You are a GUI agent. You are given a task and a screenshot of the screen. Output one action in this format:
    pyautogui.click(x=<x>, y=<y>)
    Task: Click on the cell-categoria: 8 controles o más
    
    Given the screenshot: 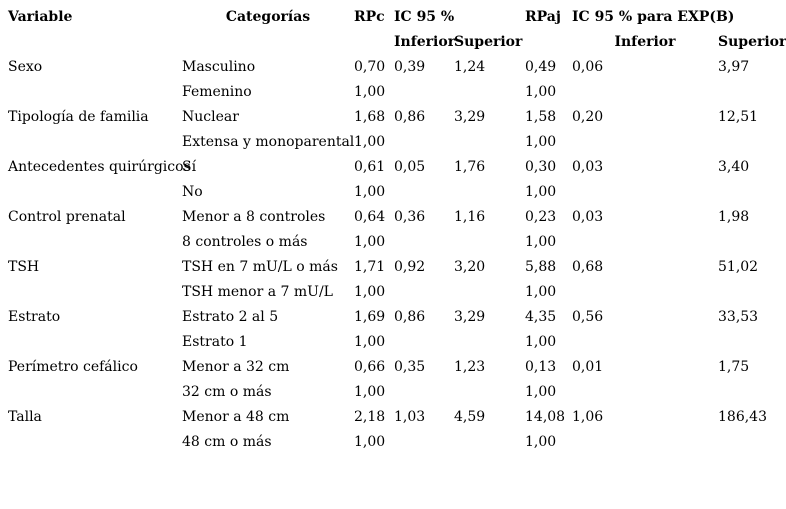 What is the action you would take?
    pyautogui.click(x=245, y=242)
    